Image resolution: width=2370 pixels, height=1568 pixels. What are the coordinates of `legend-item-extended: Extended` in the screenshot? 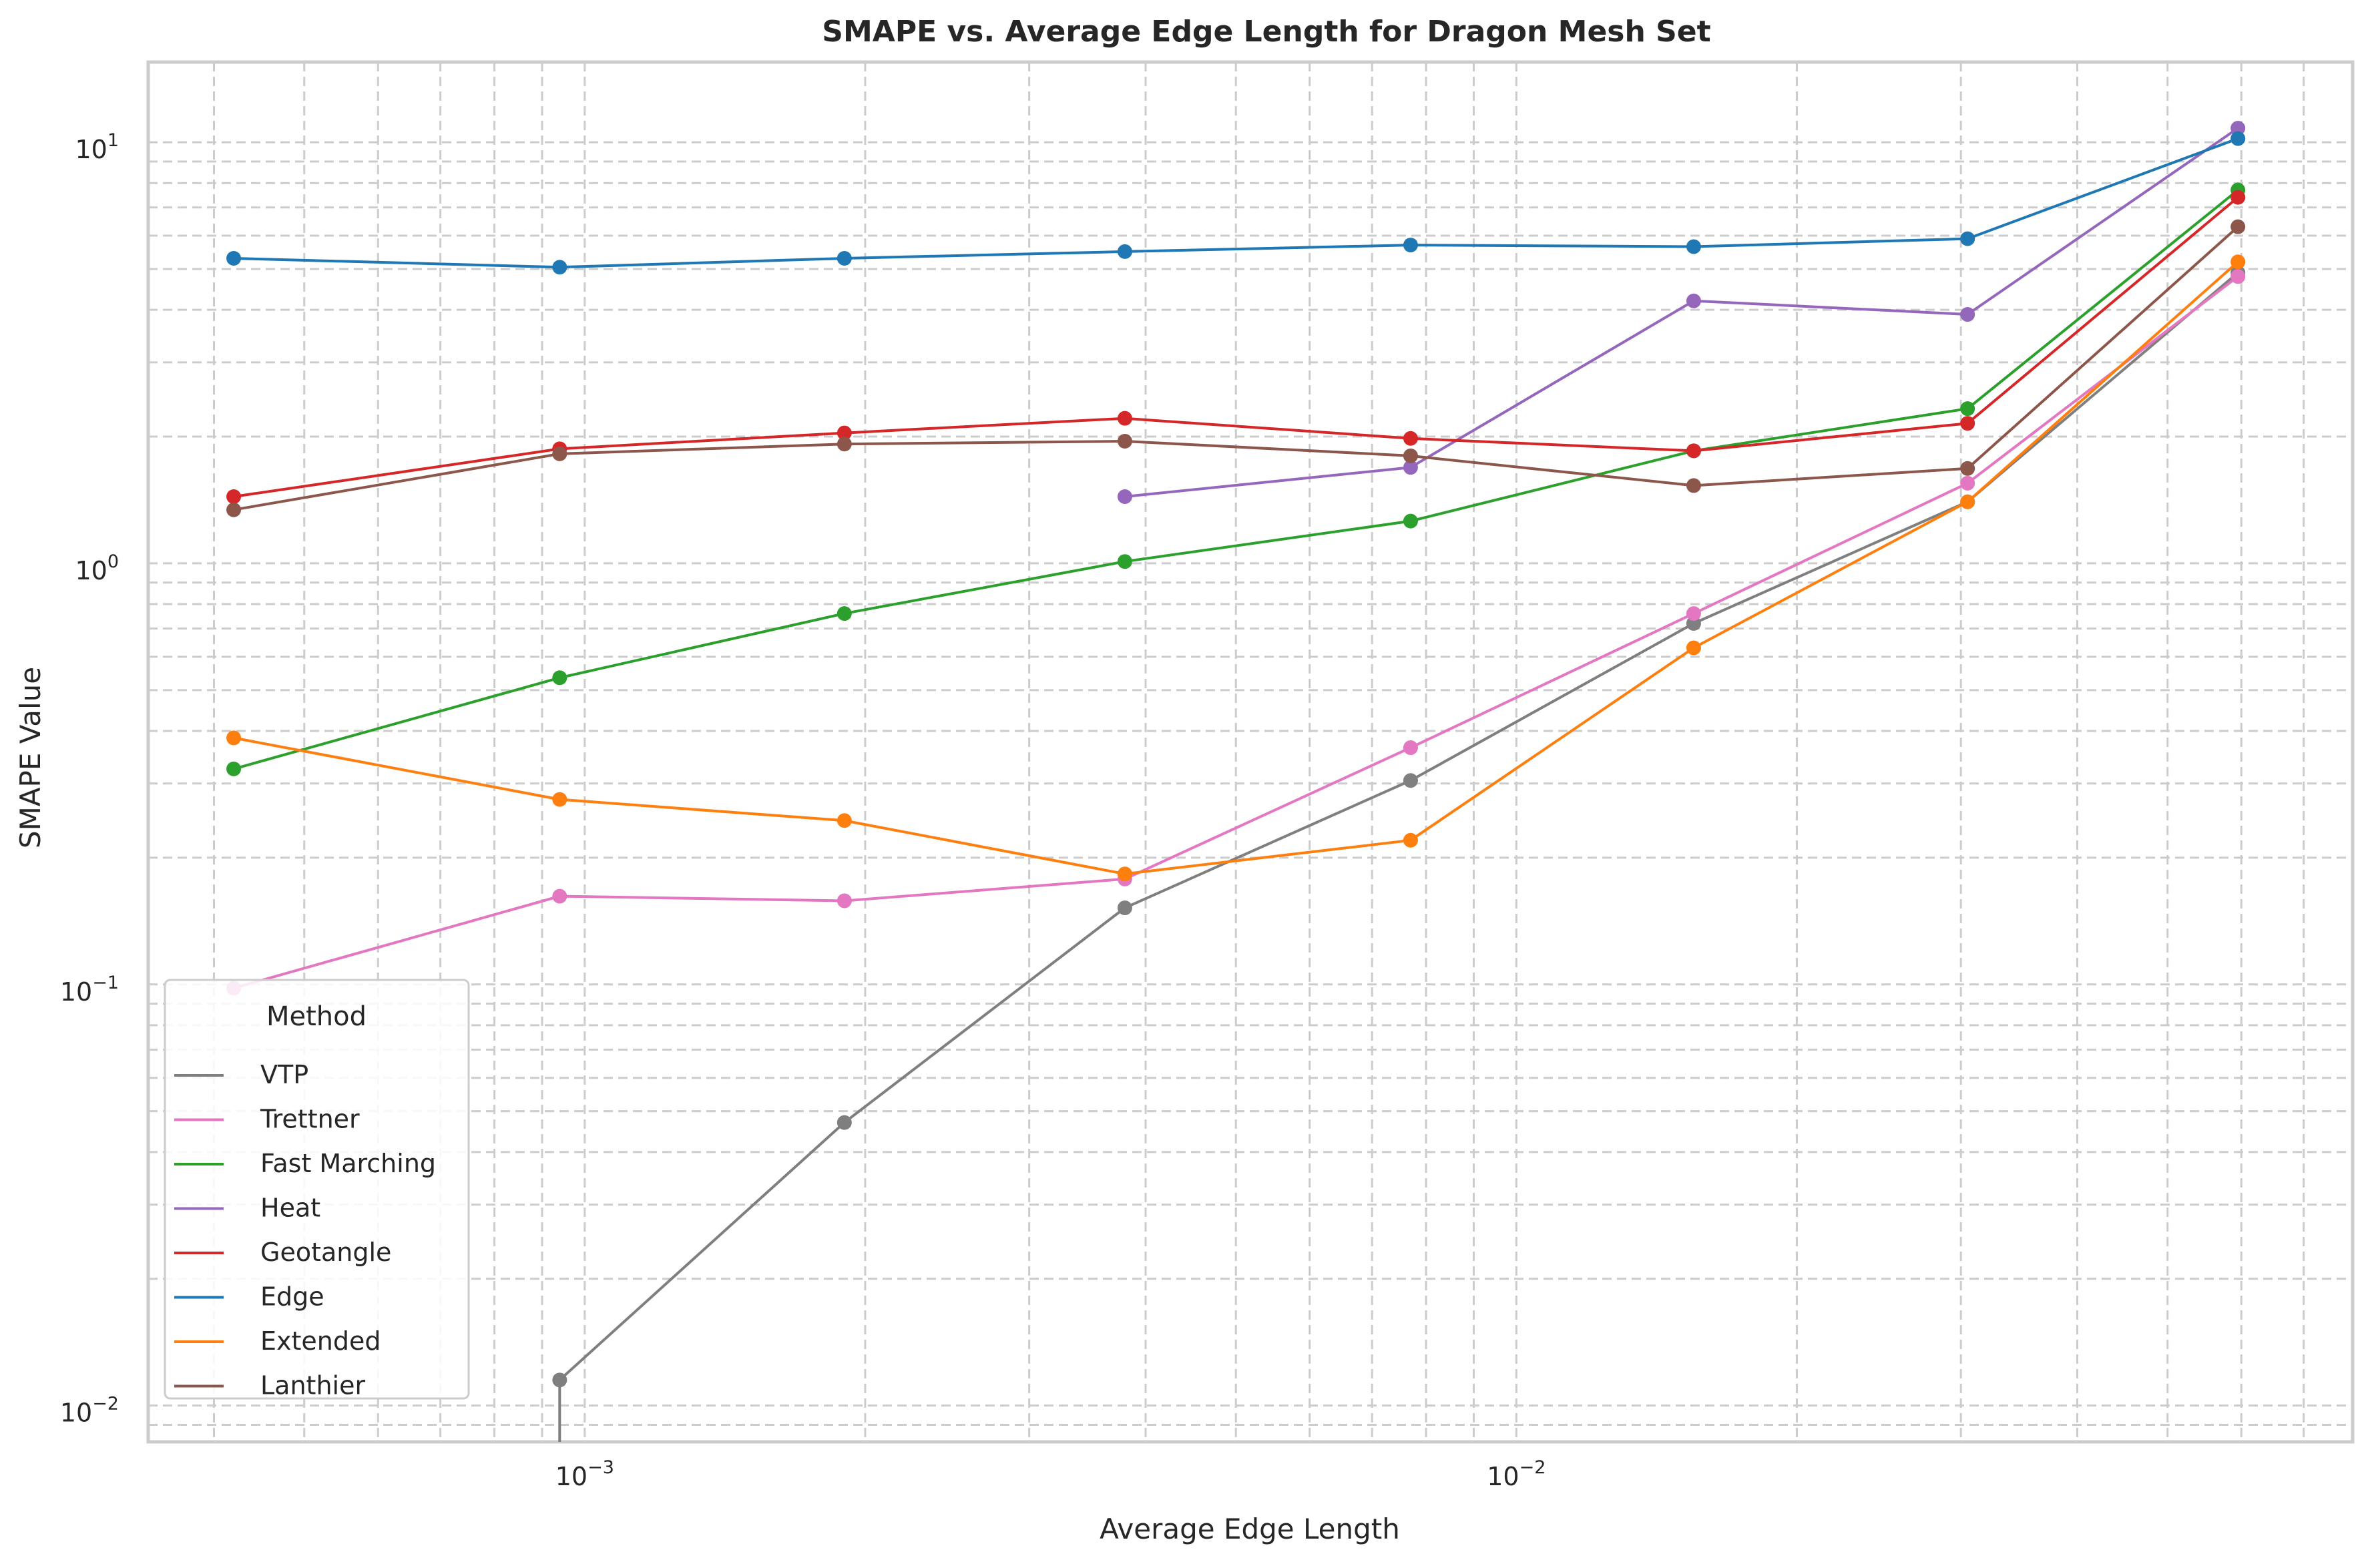 It's located at (277, 1341).